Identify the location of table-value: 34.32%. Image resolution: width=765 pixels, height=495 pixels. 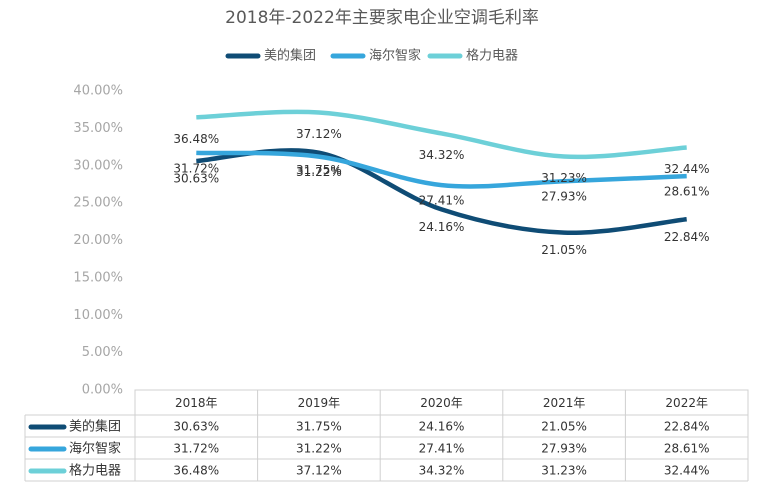
(442, 471).